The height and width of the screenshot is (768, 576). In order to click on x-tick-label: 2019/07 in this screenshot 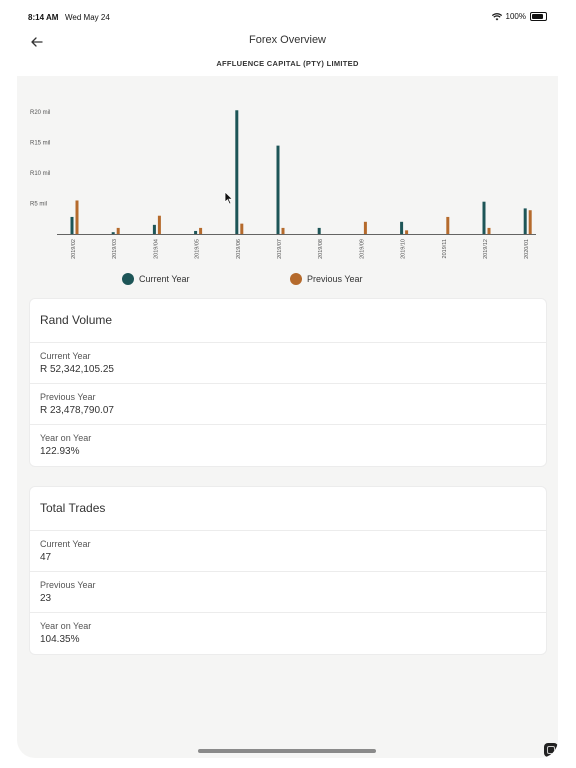, I will do `click(280, 249)`.